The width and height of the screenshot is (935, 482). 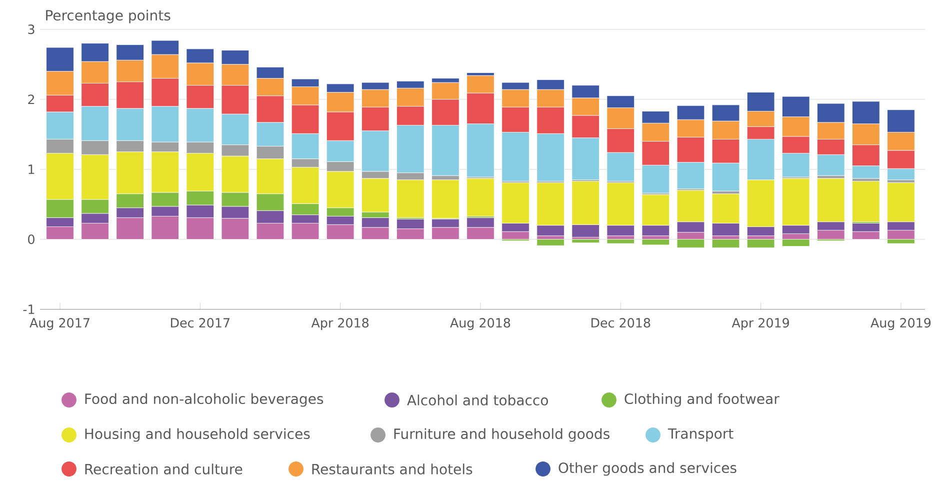 What do you see at coordinates (31, 99) in the screenshot?
I see `y-tick-label: 2` at bounding box center [31, 99].